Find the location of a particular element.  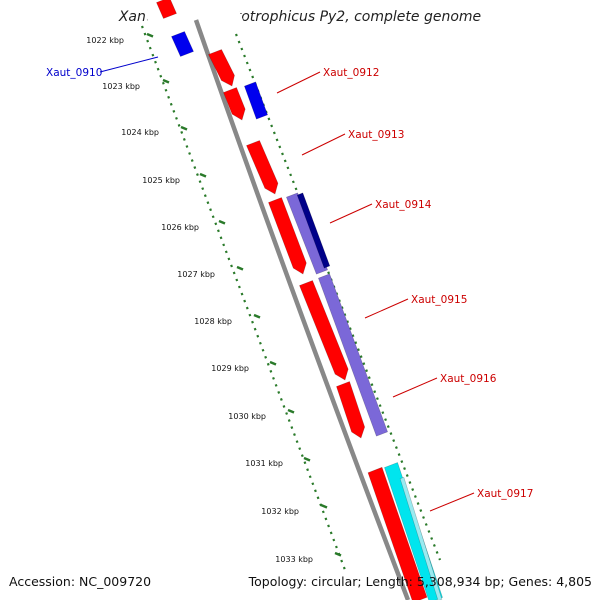

tick-label: 1025 kbp is located at coordinates (161, 180).